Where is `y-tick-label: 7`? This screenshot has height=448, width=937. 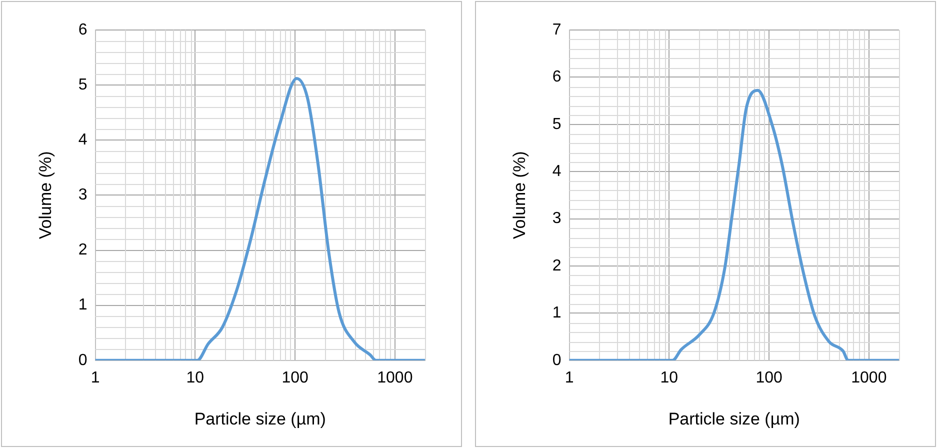 y-tick-label: 7 is located at coordinates (557, 29).